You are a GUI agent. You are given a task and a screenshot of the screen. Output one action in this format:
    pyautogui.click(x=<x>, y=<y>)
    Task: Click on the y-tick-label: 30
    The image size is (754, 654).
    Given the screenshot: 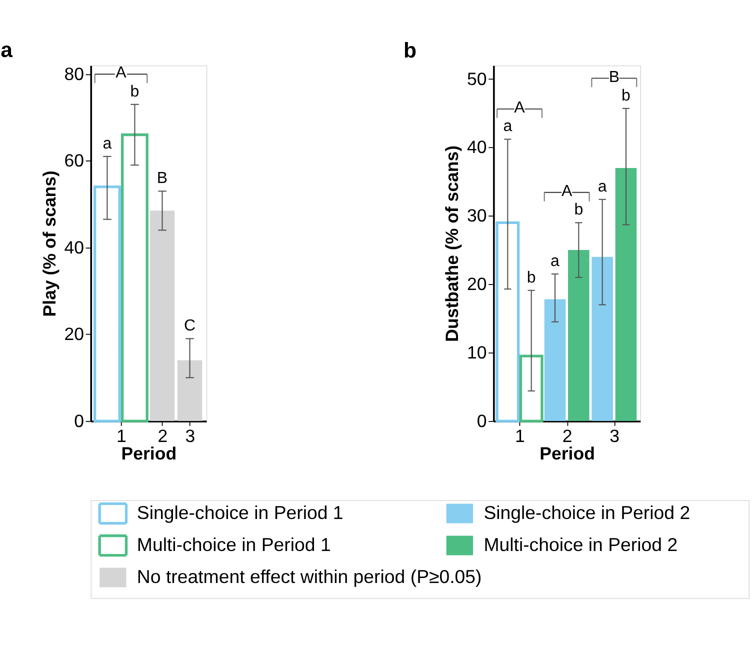 What is the action you would take?
    pyautogui.click(x=477, y=216)
    